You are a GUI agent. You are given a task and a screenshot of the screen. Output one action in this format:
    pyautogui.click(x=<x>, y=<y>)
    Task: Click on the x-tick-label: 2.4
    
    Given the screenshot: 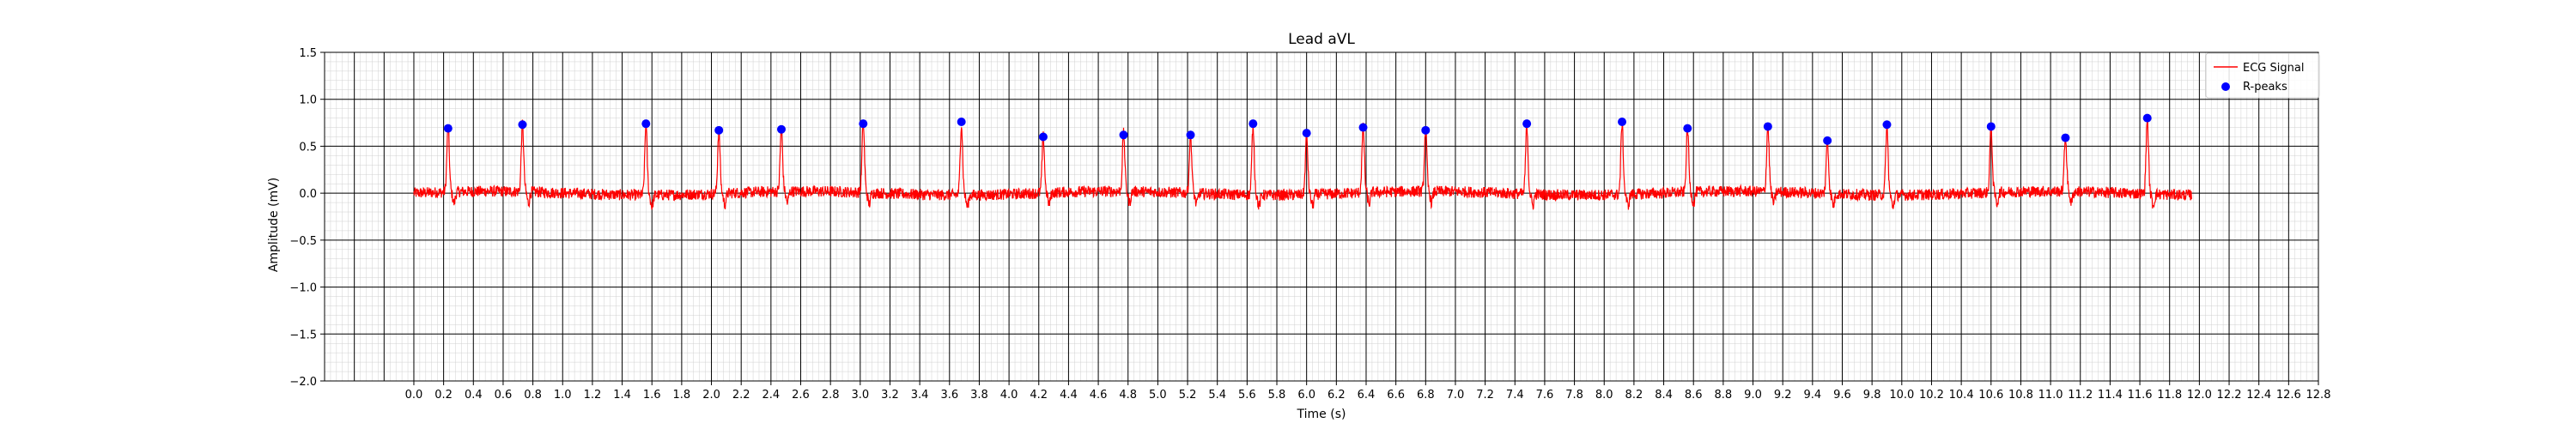 What is the action you would take?
    pyautogui.click(x=771, y=395)
    